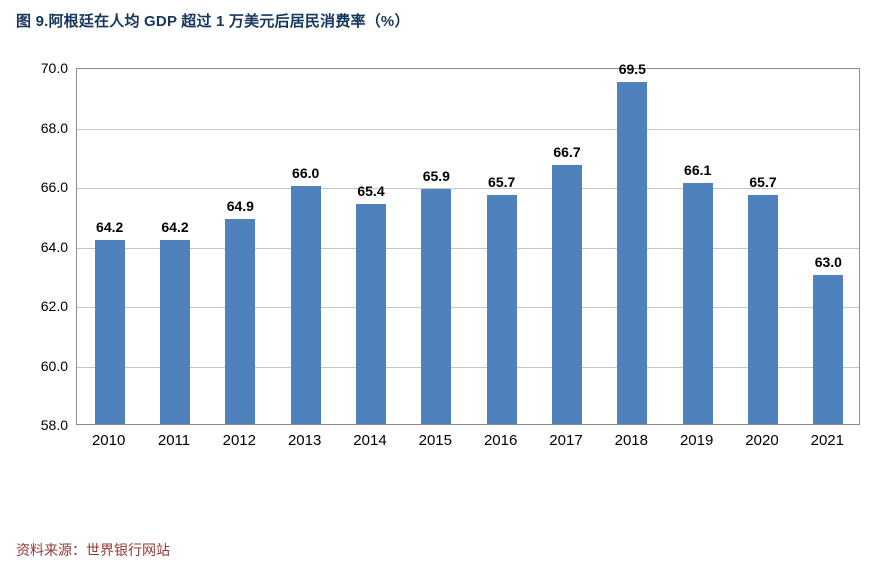  What do you see at coordinates (370, 440) in the screenshot?
I see `x-tick-label: 2014` at bounding box center [370, 440].